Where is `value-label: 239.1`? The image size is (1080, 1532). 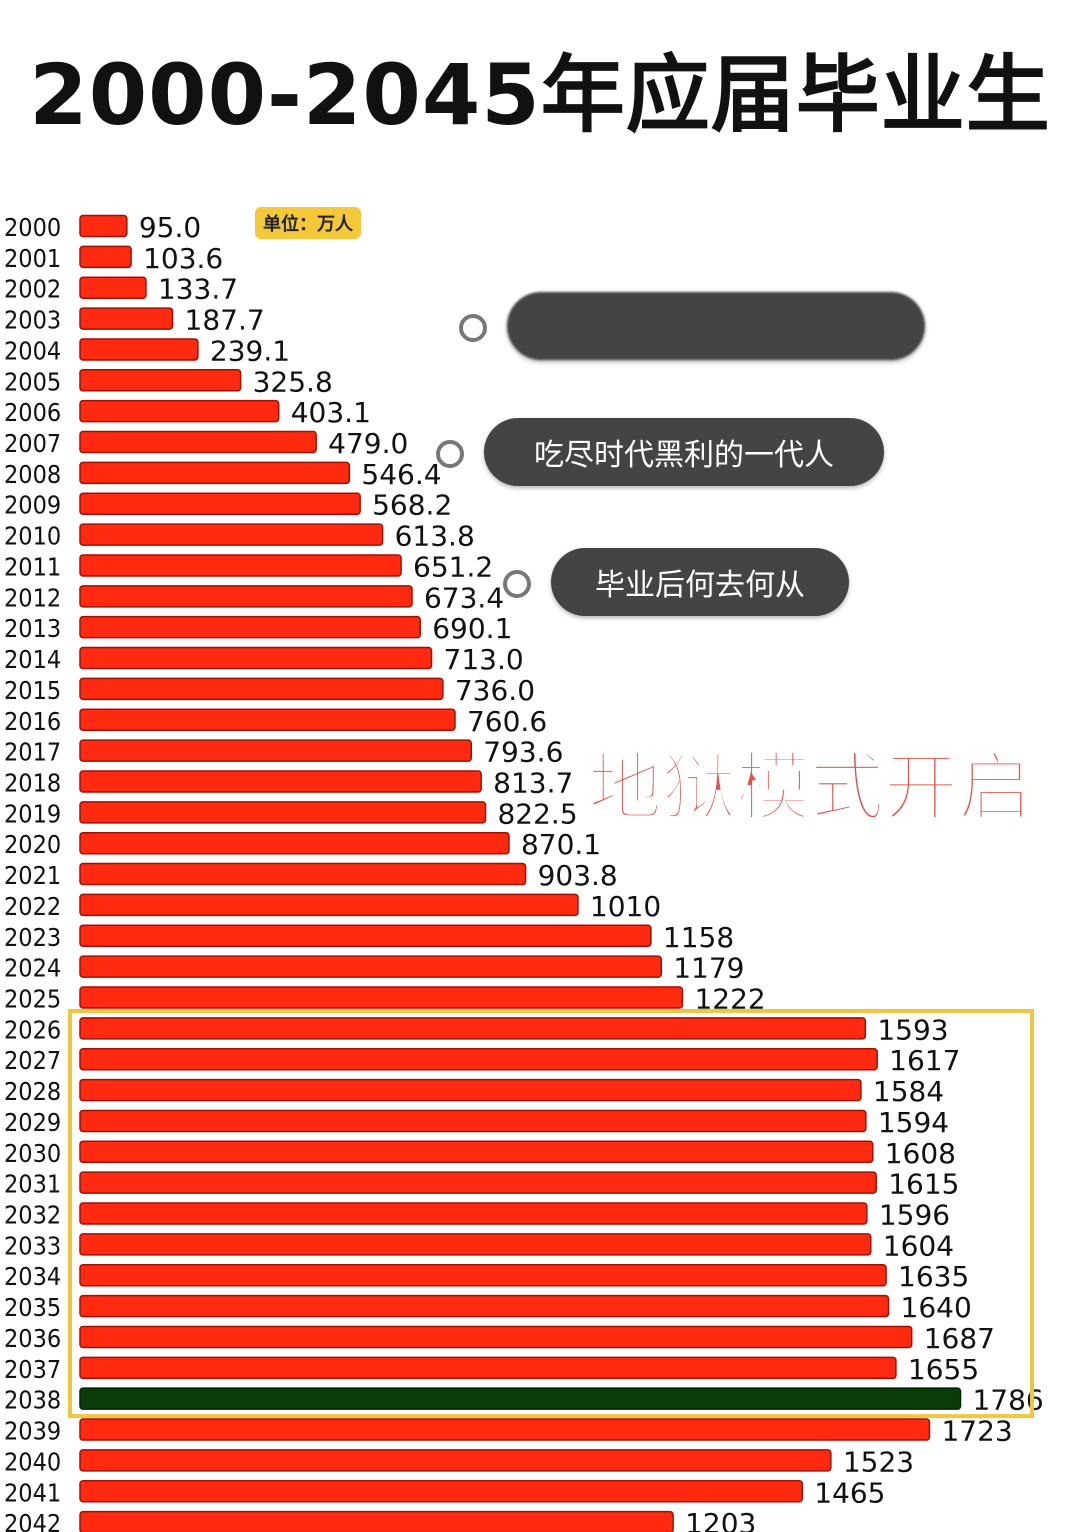
value-label: 239.1 is located at coordinates (250, 350).